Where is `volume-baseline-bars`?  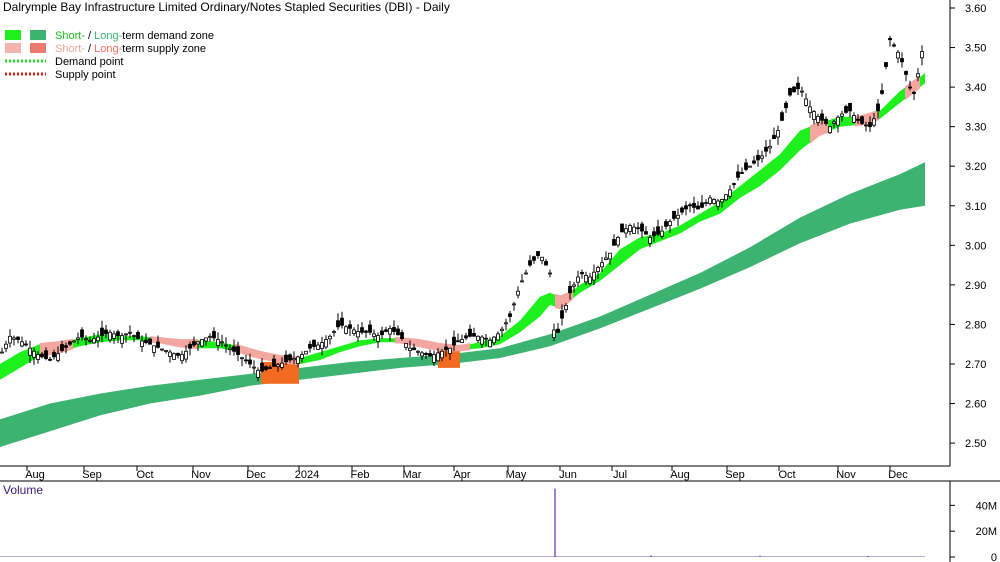
volume-baseline-bars is located at coordinates (462, 556).